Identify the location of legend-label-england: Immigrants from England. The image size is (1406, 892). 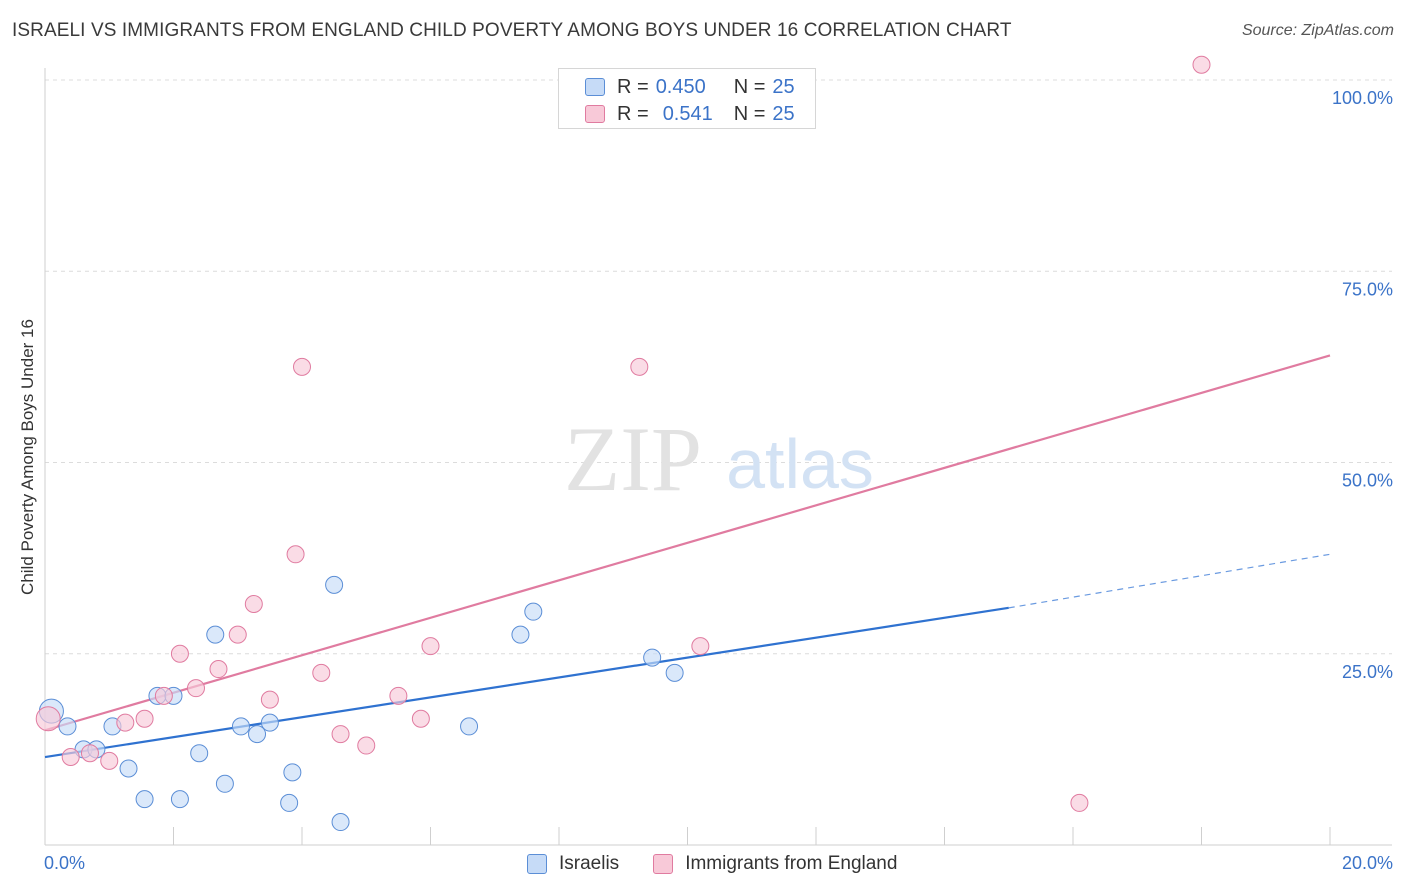
(791, 863).